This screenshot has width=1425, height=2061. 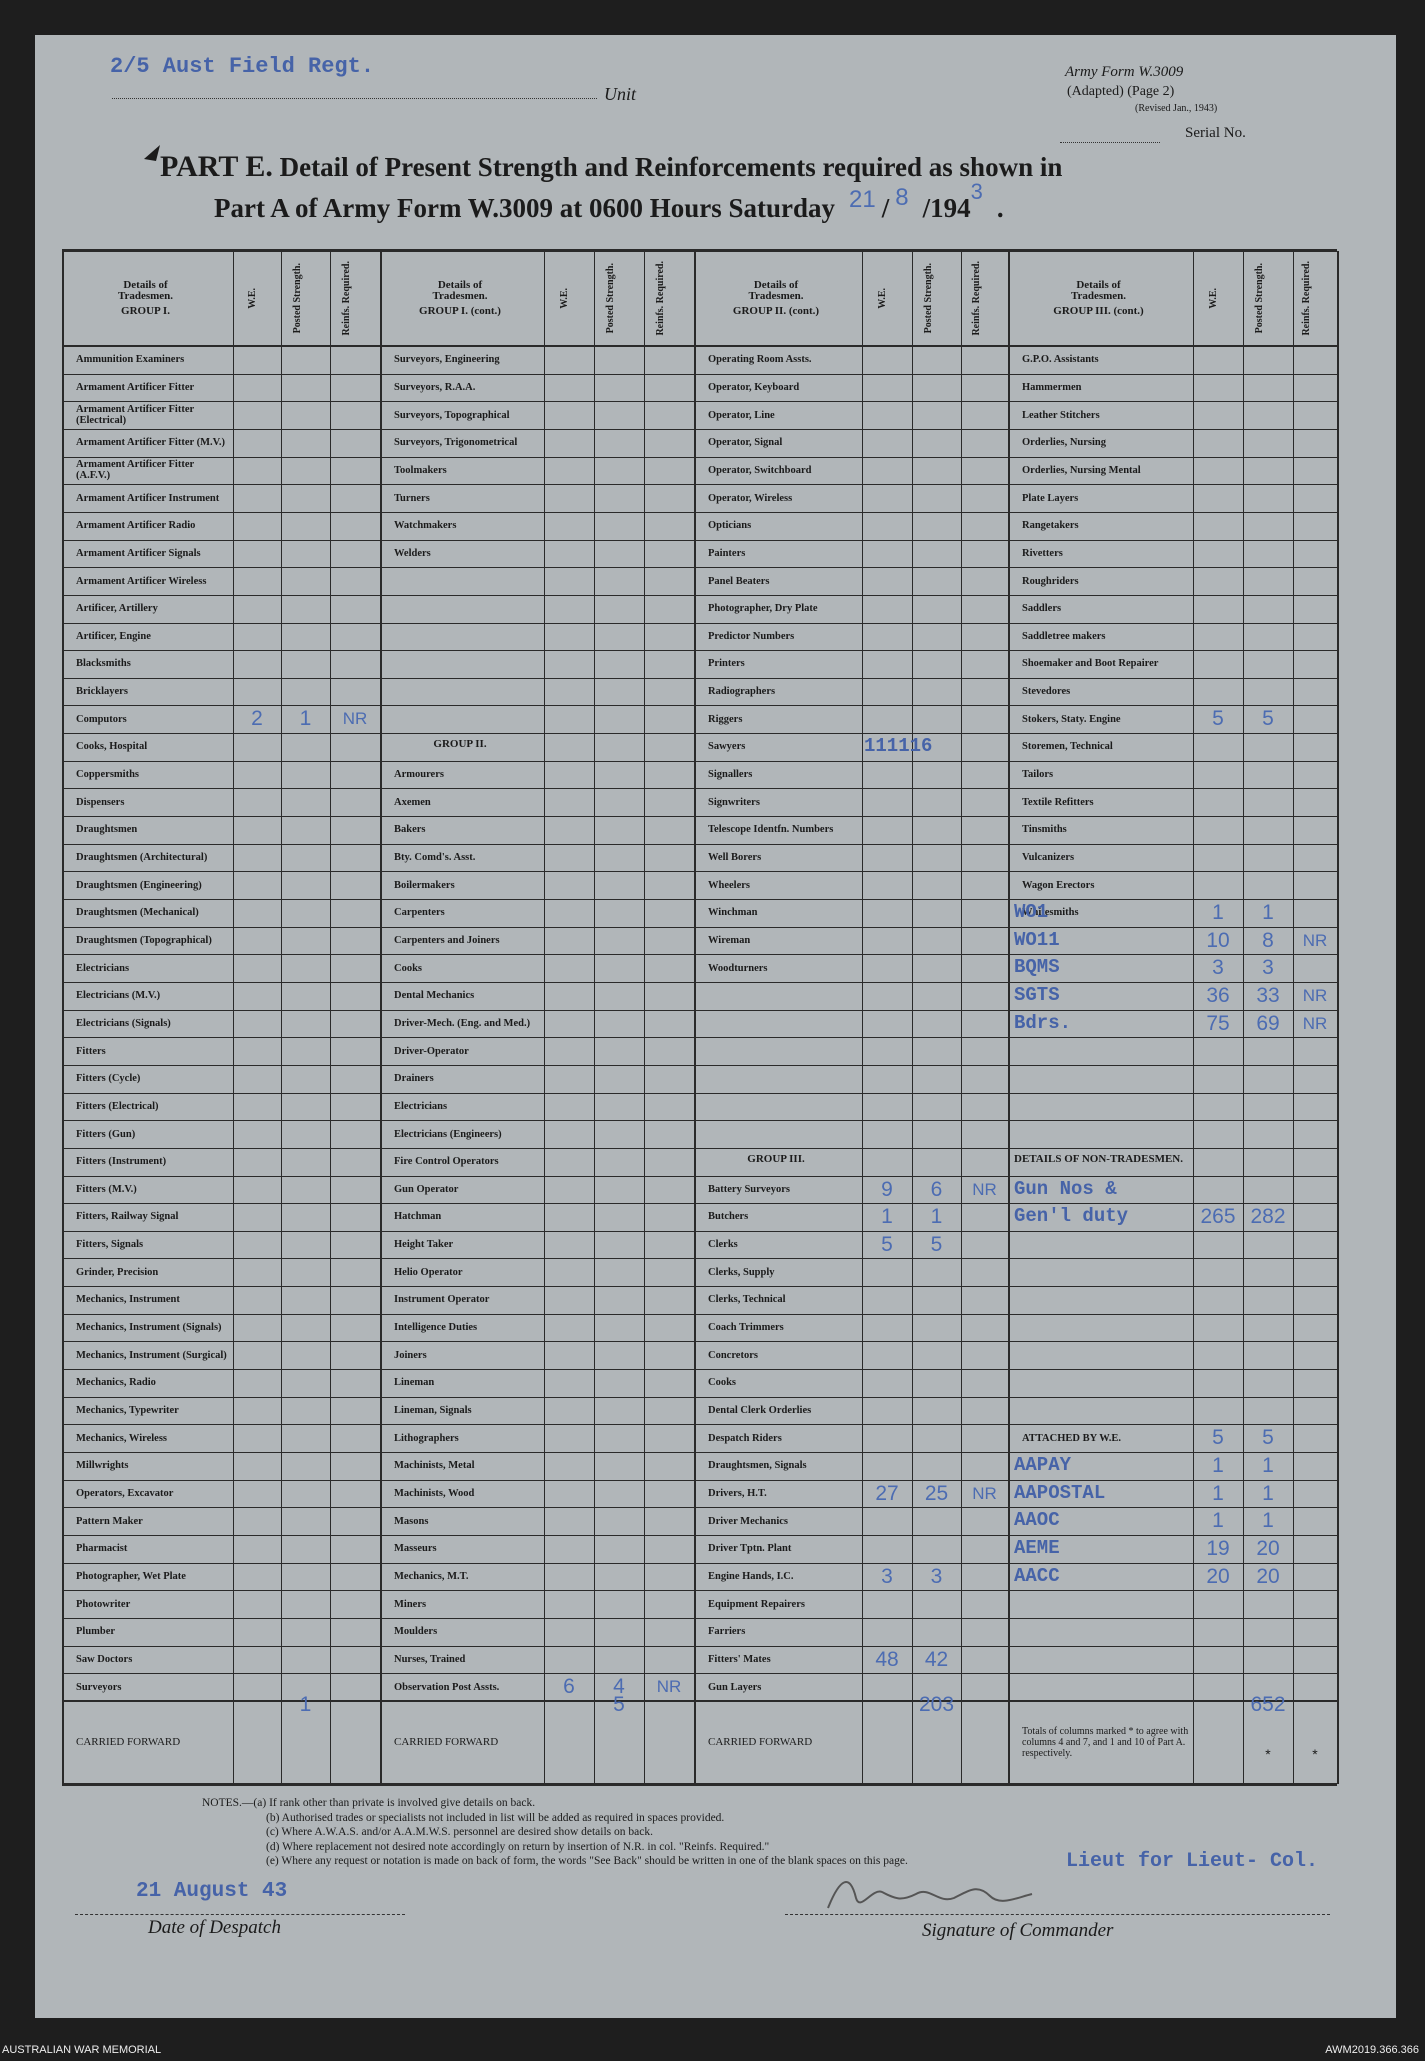 I want to click on trade-label: Whitesmiths, so click(x=1050, y=913).